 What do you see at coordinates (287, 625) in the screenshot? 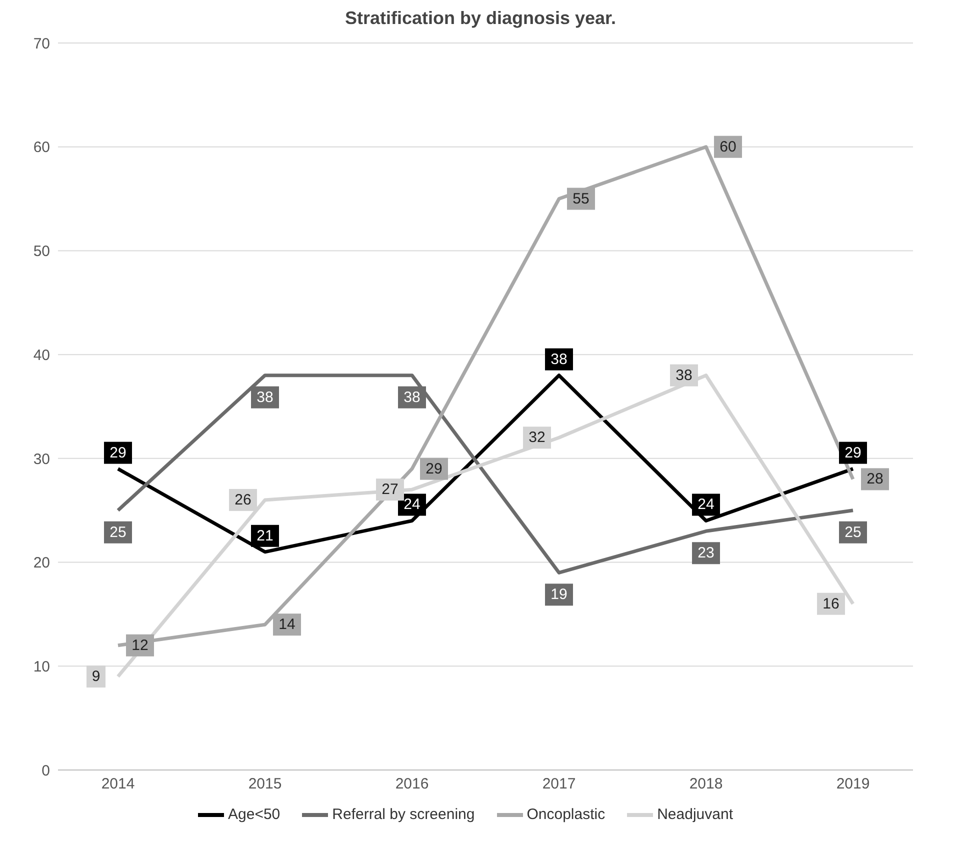
I see `data-label: 14` at bounding box center [287, 625].